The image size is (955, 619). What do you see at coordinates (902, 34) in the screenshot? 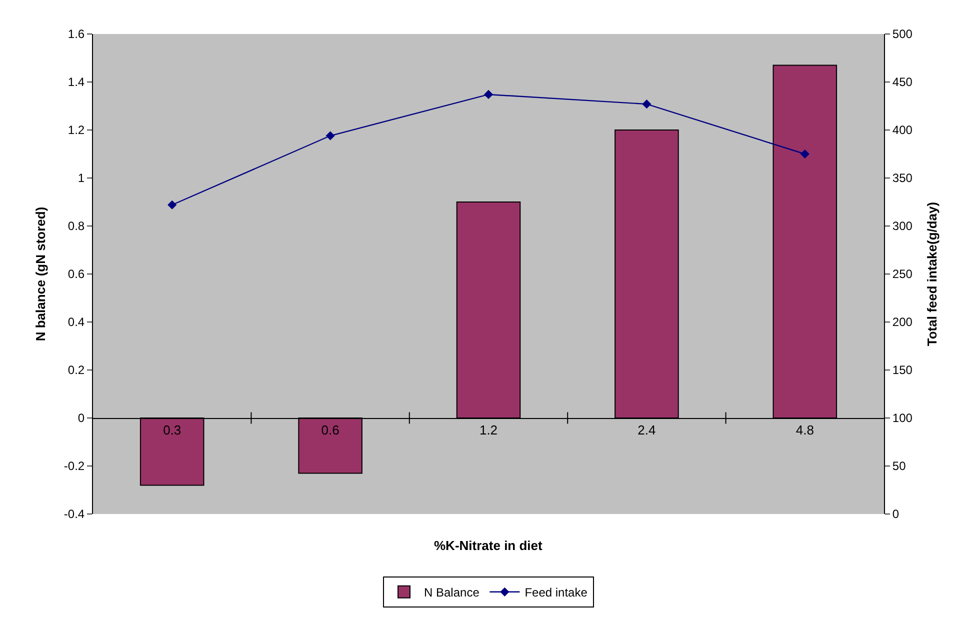
I see `y2-tick-label: 500` at bounding box center [902, 34].